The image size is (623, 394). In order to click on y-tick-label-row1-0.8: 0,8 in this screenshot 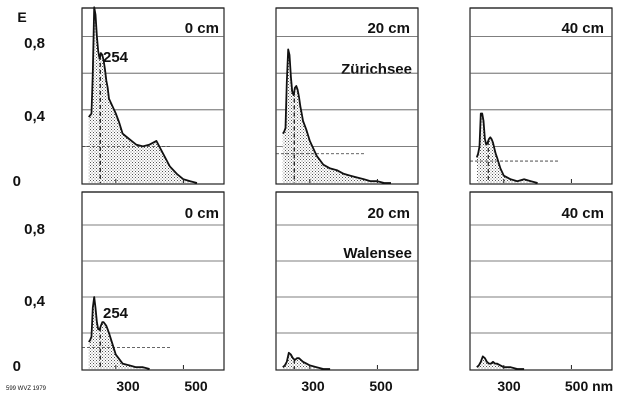, I will do `click(34, 43)`.